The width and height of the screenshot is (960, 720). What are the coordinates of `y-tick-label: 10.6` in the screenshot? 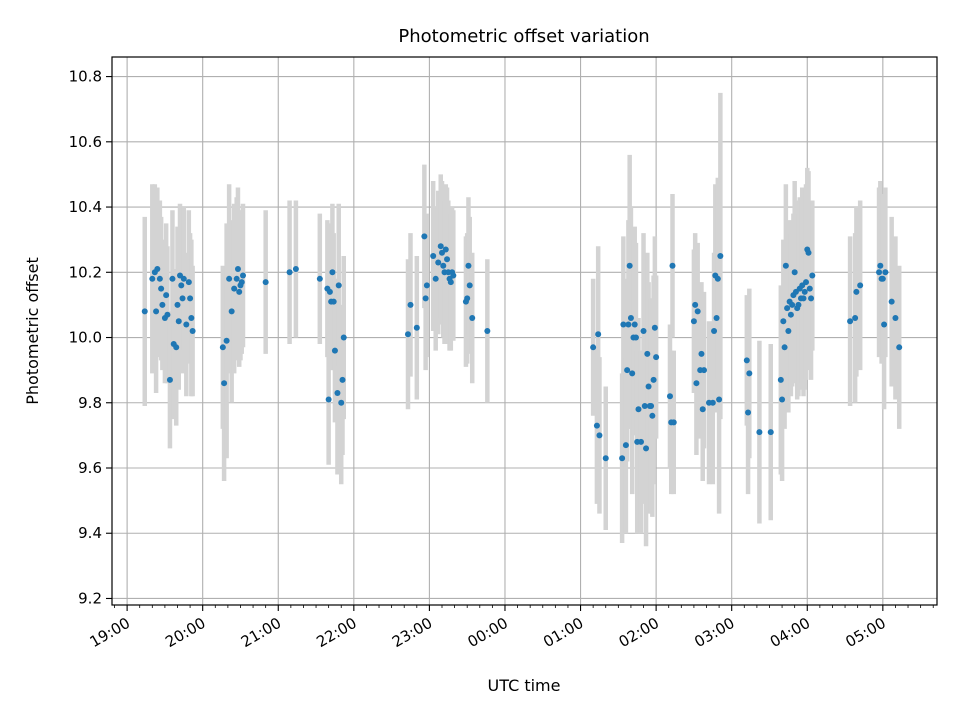 It's located at (85, 142).